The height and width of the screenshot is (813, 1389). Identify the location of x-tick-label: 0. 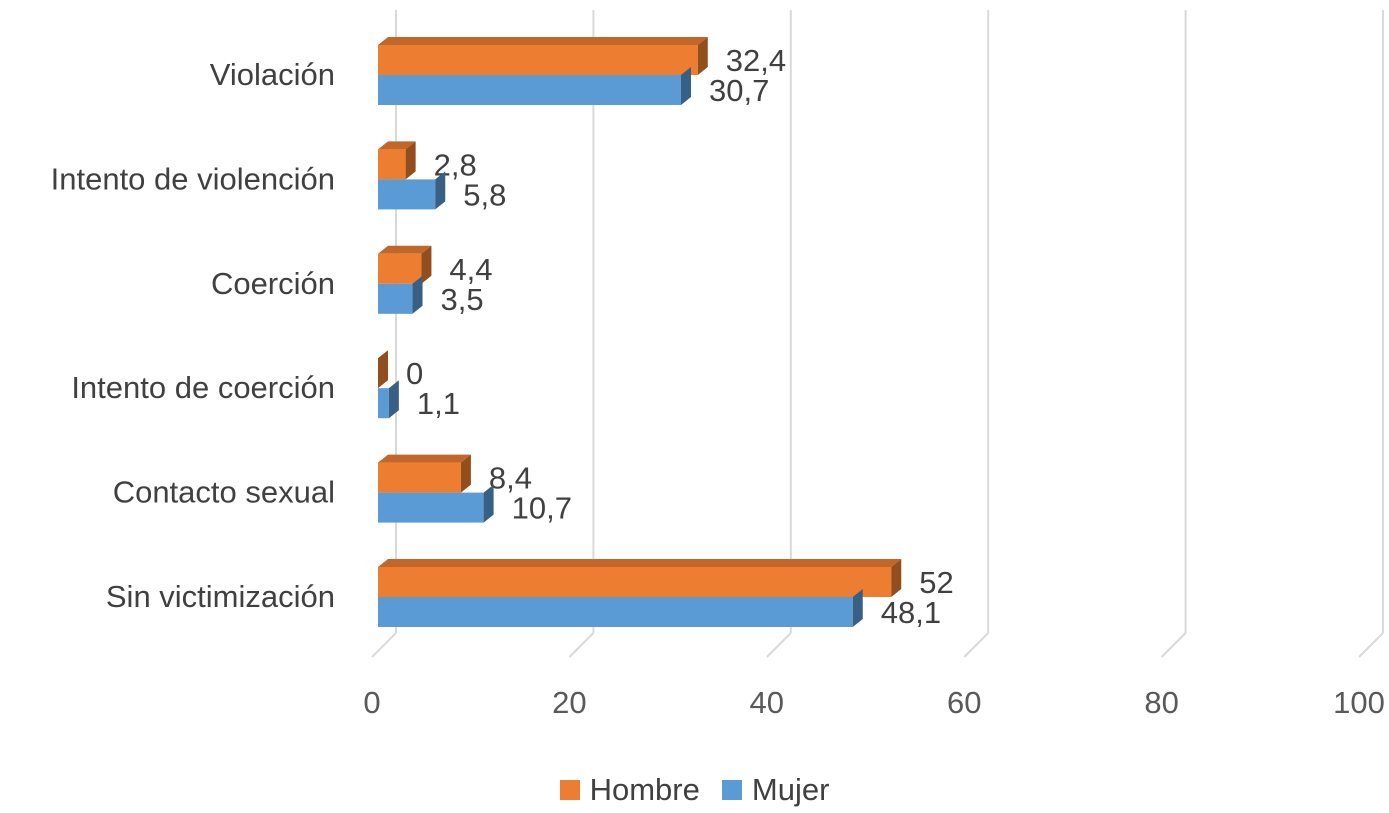
(371, 702).